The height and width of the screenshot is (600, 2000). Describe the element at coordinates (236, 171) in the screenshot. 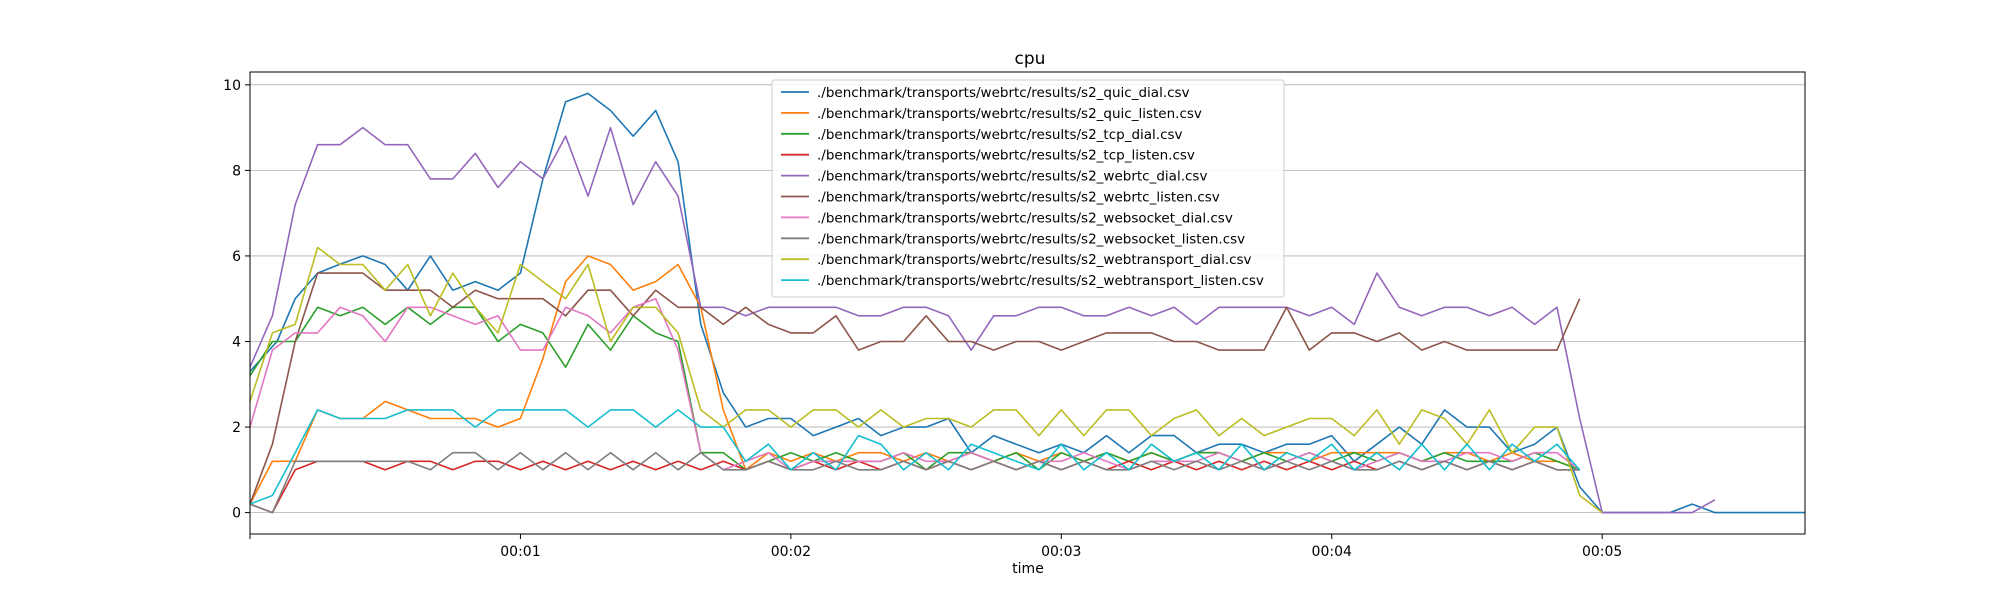

I see `y-tick-label: 8` at that location.